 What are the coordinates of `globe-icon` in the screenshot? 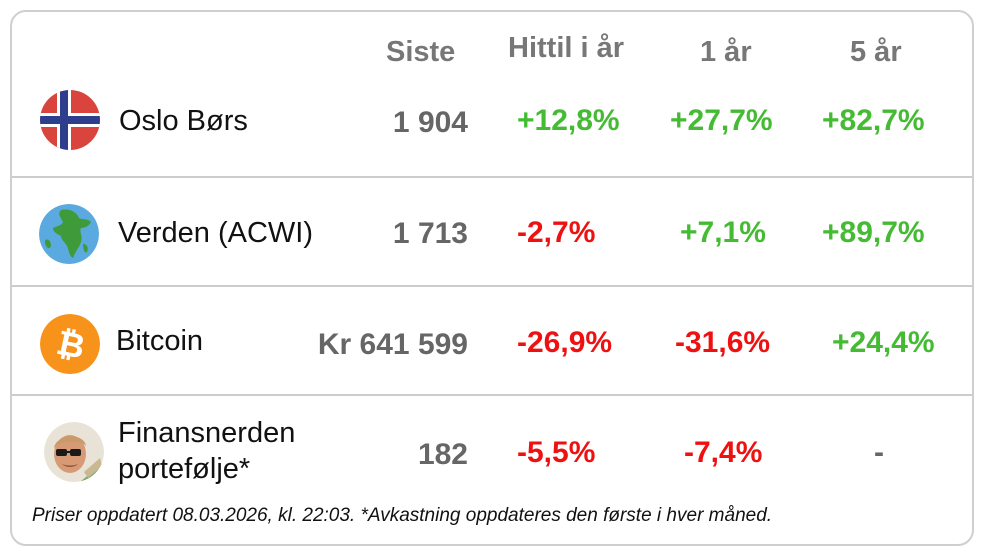 It's located at (69, 234).